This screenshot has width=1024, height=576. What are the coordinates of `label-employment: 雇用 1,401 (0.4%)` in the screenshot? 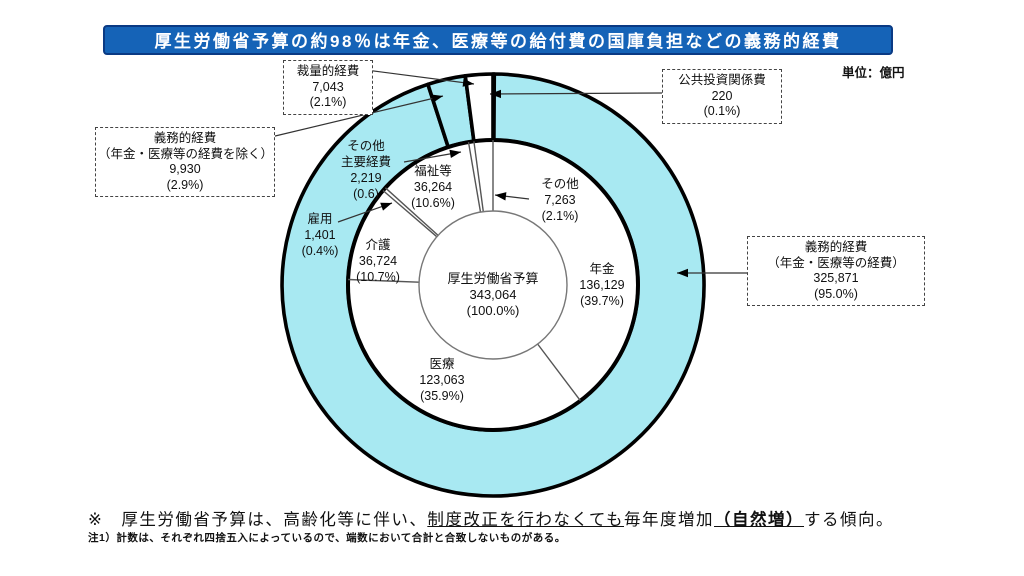 It's located at (320, 235).